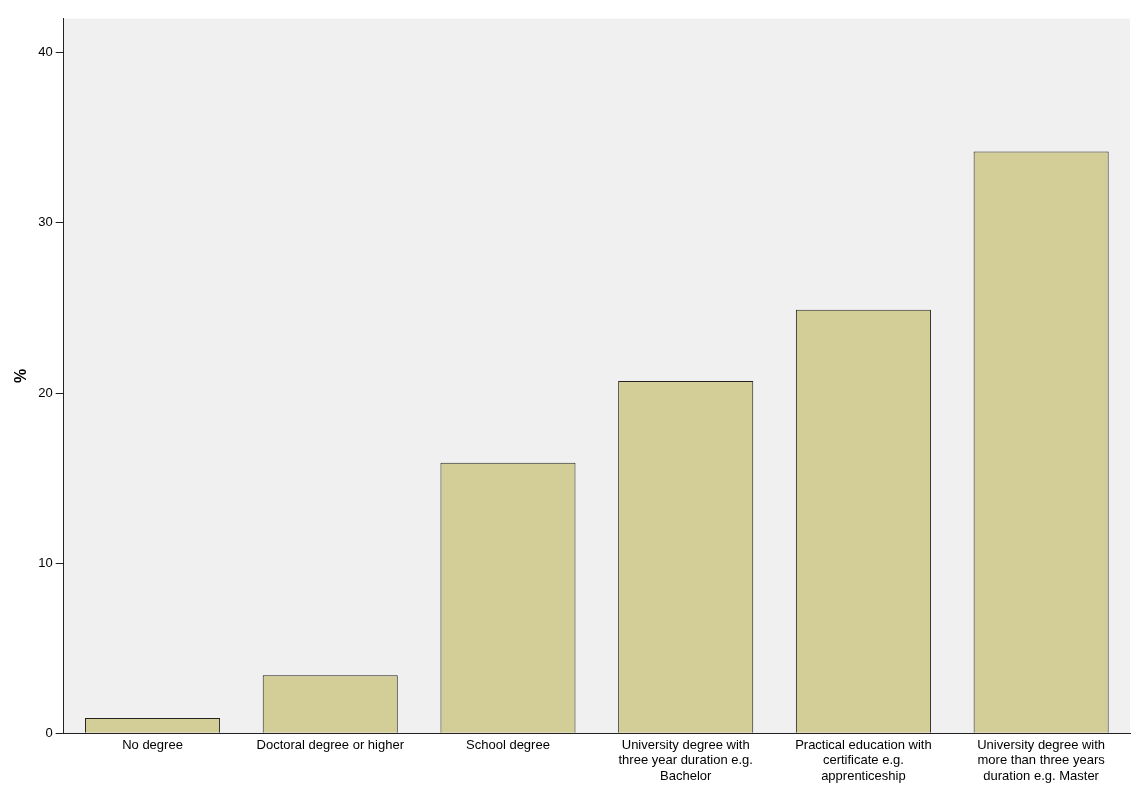 The image size is (1140, 796). What do you see at coordinates (508, 744) in the screenshot?
I see `x-tick-label: School degree` at bounding box center [508, 744].